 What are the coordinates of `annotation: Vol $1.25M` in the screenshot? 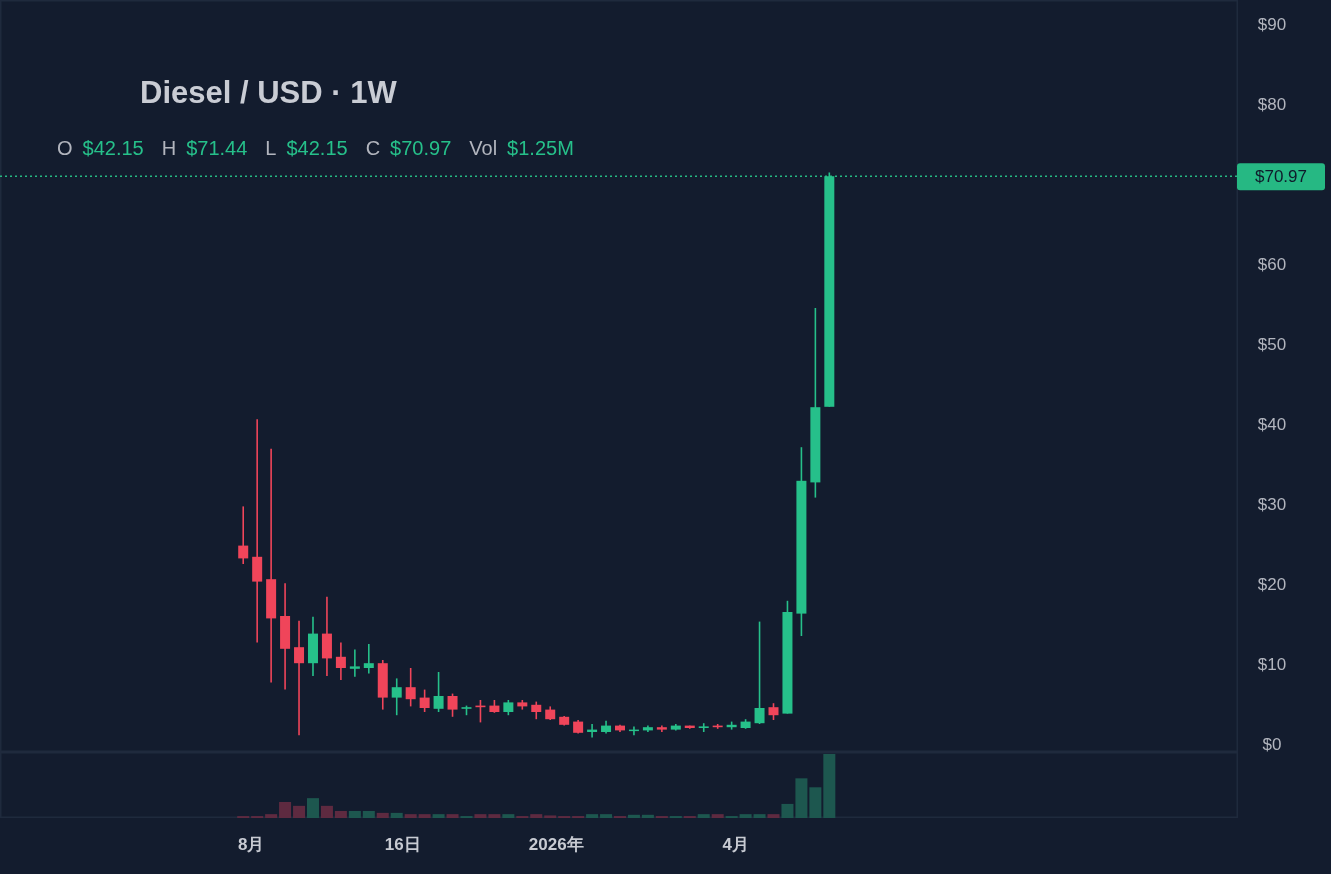 It's located at (521, 148).